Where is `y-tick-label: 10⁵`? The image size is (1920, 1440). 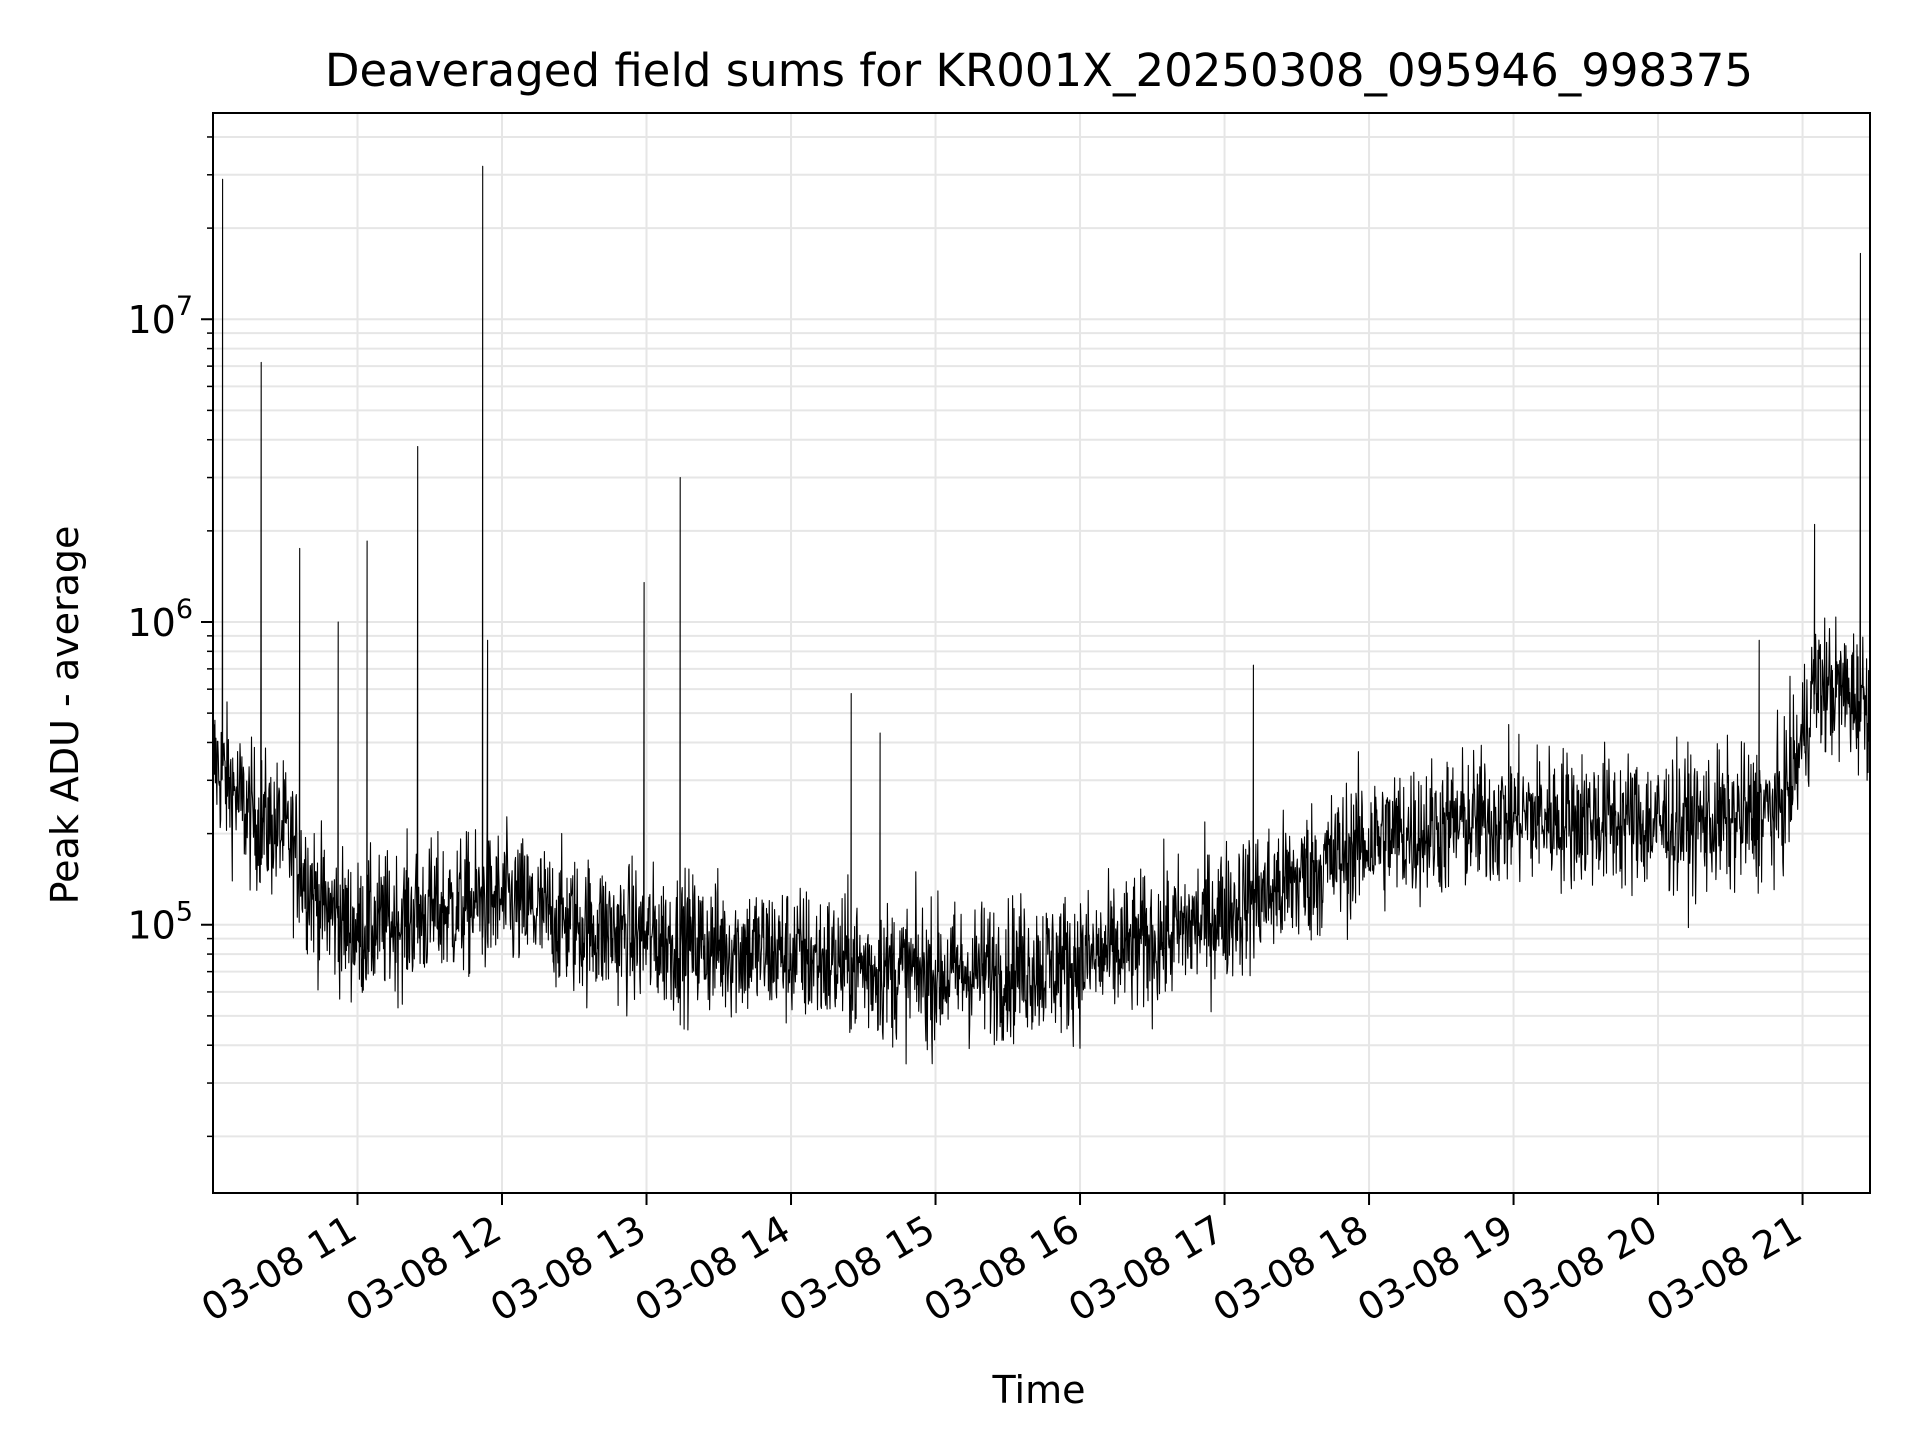
y-tick-label: 10⁵ is located at coordinates (160, 922).